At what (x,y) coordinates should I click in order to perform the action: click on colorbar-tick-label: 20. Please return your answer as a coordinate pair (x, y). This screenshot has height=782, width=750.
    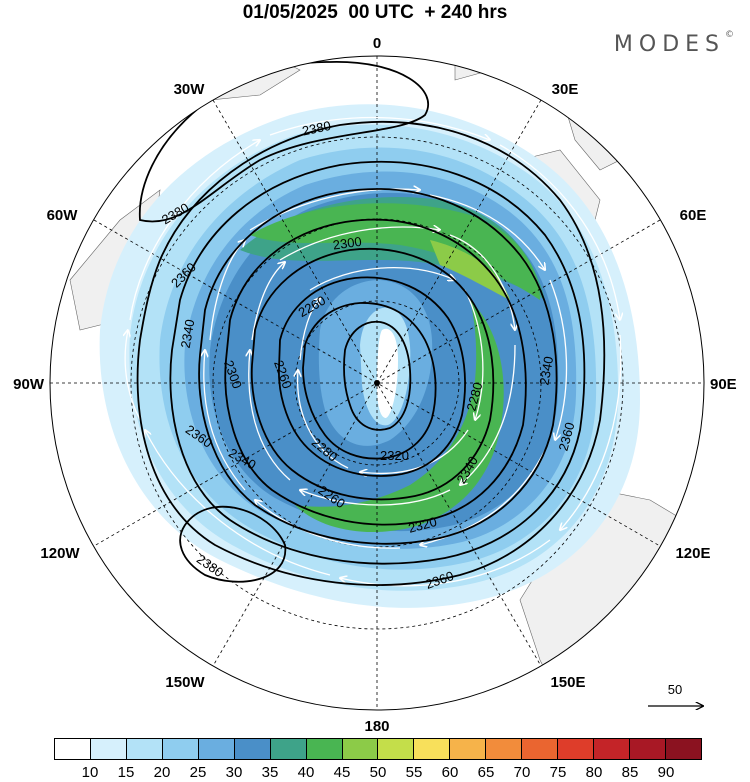
    Looking at the image, I should click on (162, 772).